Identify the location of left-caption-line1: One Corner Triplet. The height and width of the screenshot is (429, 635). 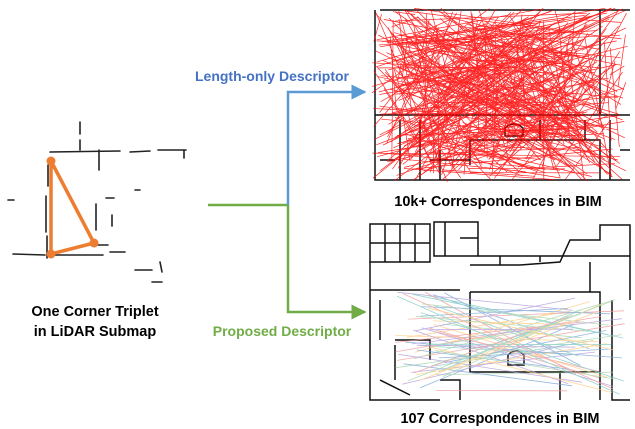
(94, 312).